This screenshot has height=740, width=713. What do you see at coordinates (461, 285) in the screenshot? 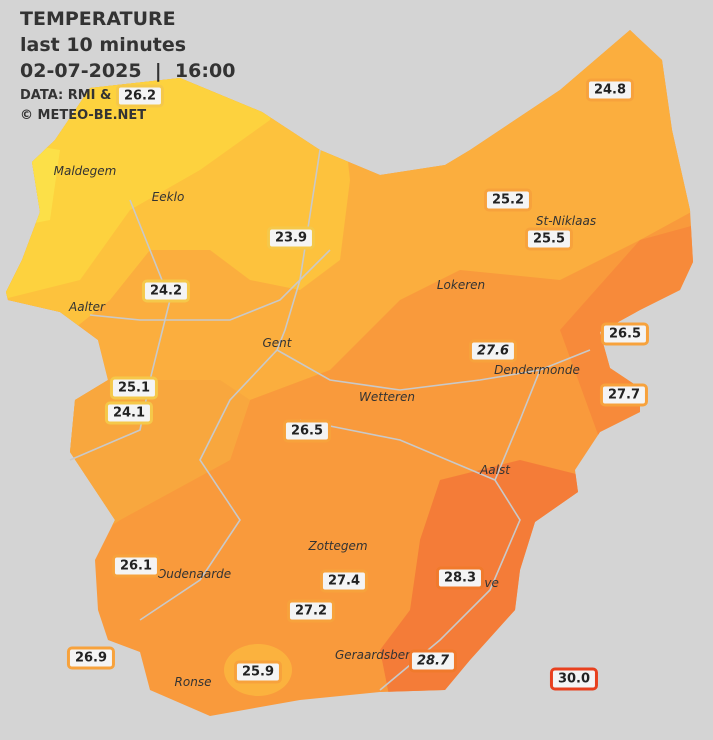
I see `city-label: Lokeren` at bounding box center [461, 285].